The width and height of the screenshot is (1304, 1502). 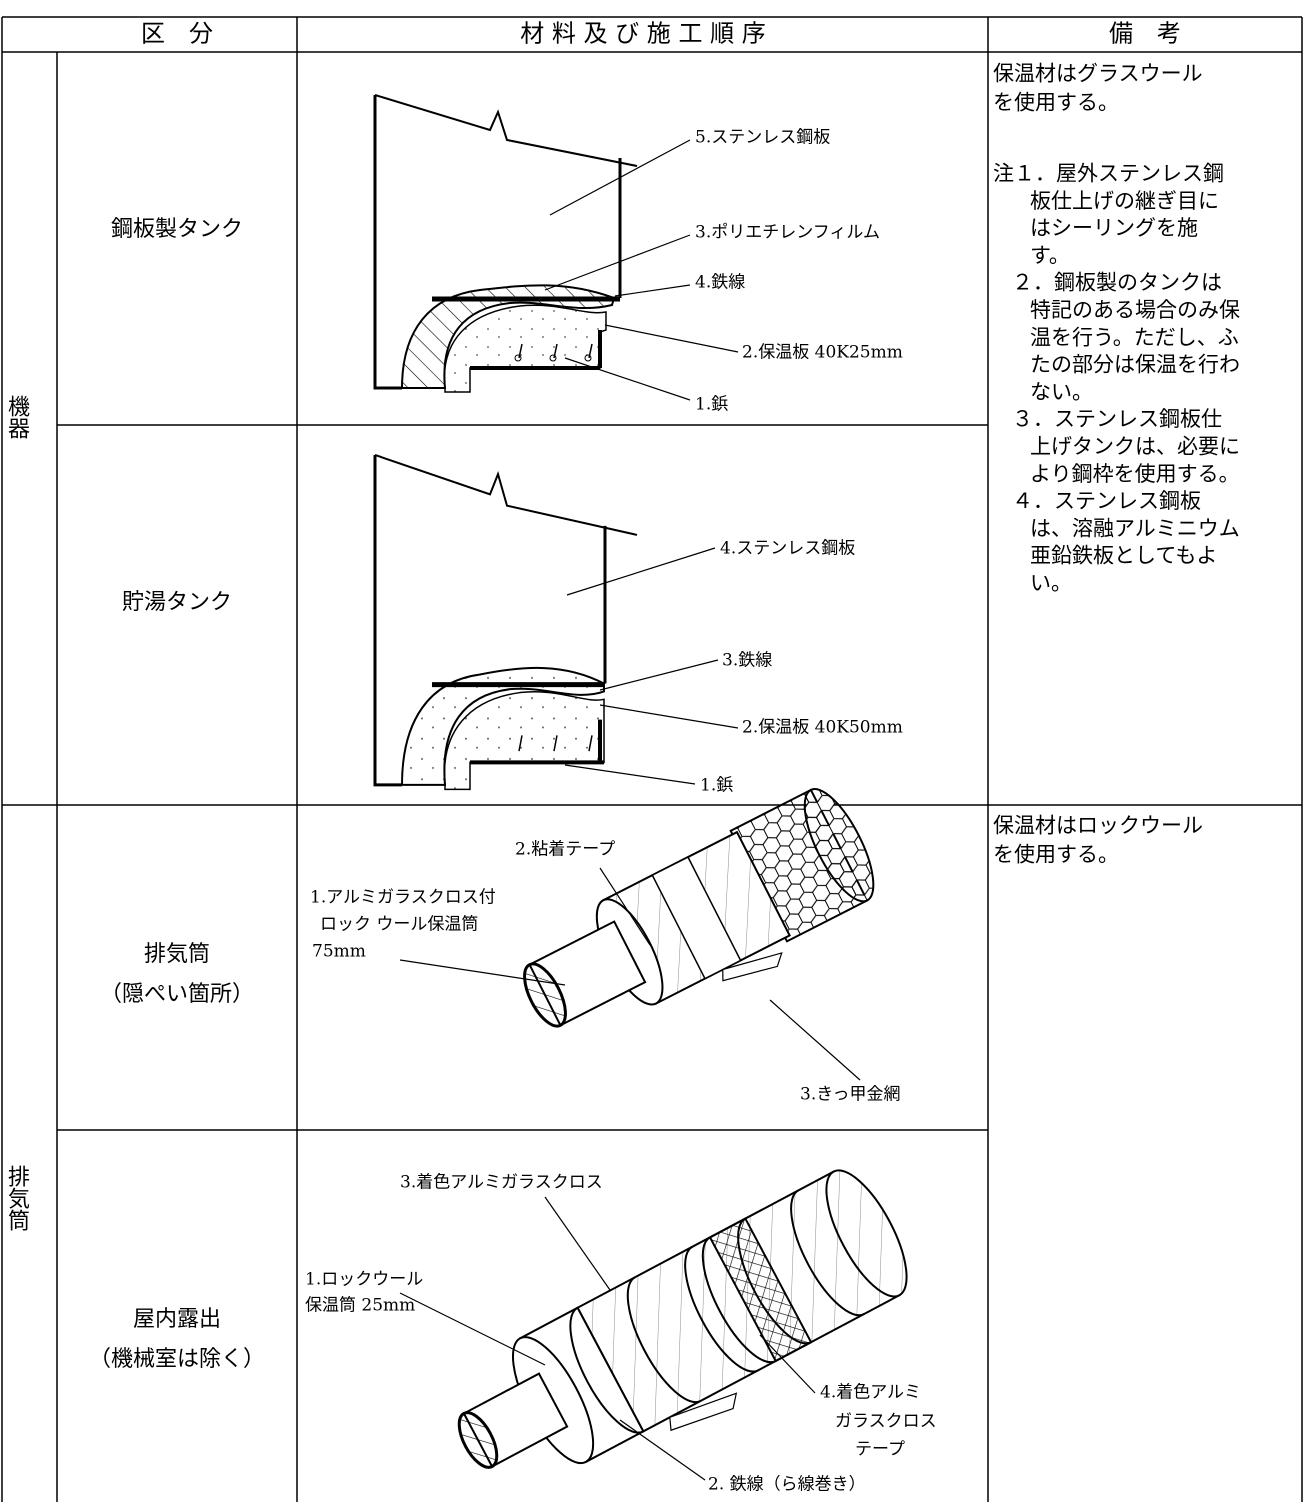 What do you see at coordinates (1117, 283) in the screenshot?
I see `remark-line: ２．鋼板製のタンクは` at bounding box center [1117, 283].